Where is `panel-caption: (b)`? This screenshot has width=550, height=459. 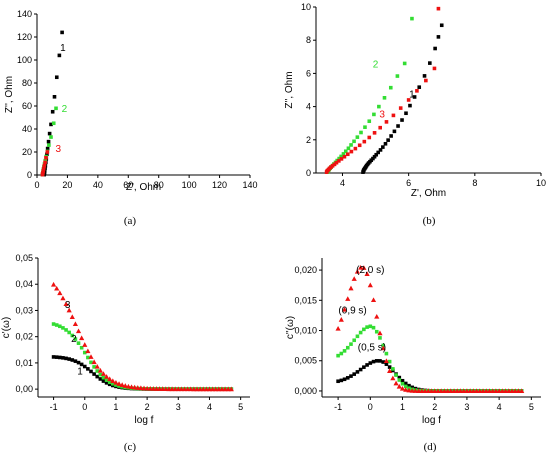
panel-caption: (b) is located at coordinates (429, 221).